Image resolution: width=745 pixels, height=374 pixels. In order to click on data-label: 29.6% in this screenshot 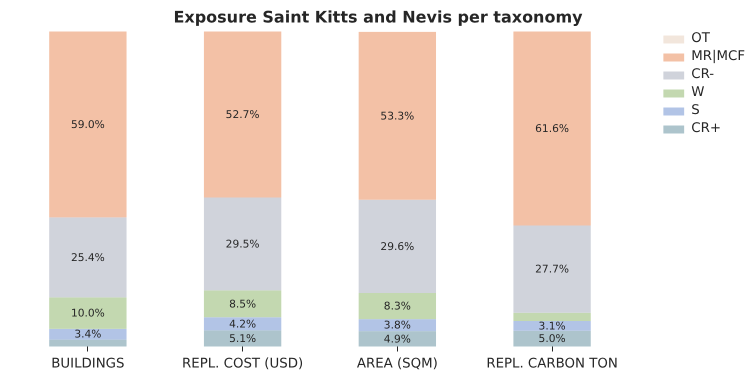, I will do `click(397, 246)`.